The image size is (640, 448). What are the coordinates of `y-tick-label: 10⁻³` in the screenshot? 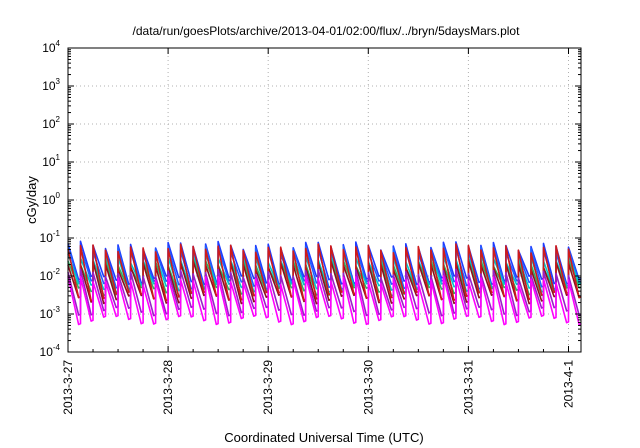 It's located at (50, 313).